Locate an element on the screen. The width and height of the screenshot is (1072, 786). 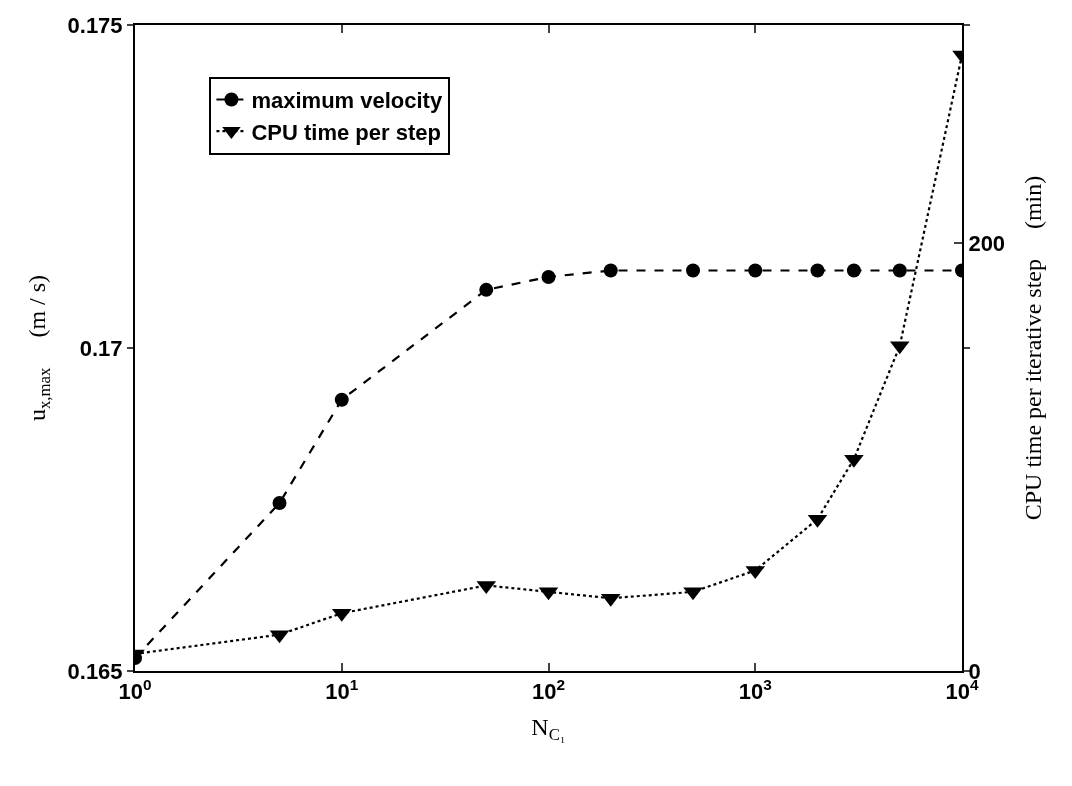
x-tick-label: 10$^{2}$ is located at coordinates (548, 690).